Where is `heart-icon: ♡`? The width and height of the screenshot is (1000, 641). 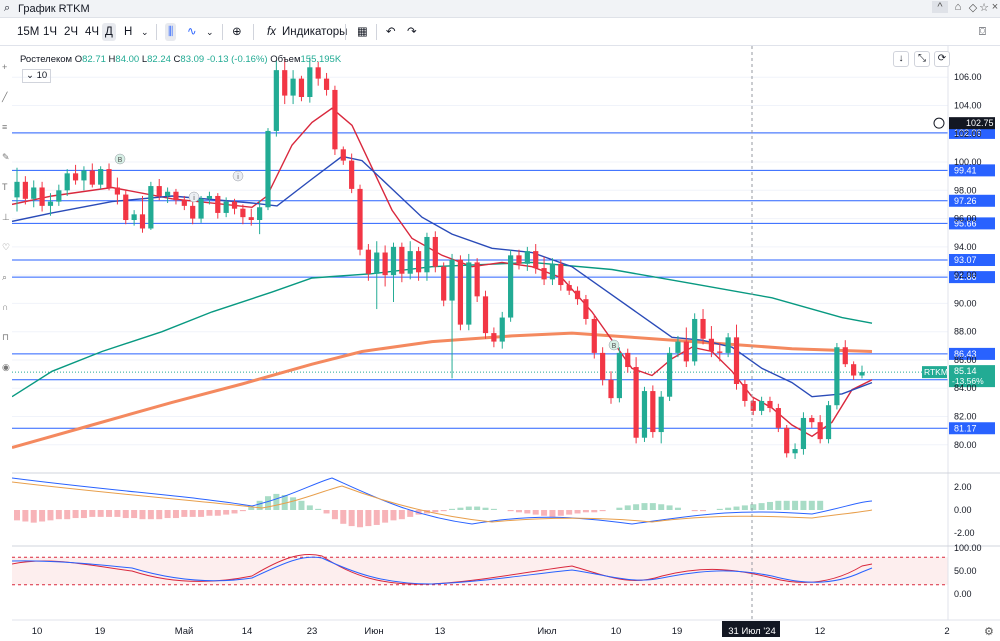
heart-icon: ♡ is located at coordinates (6, 247).